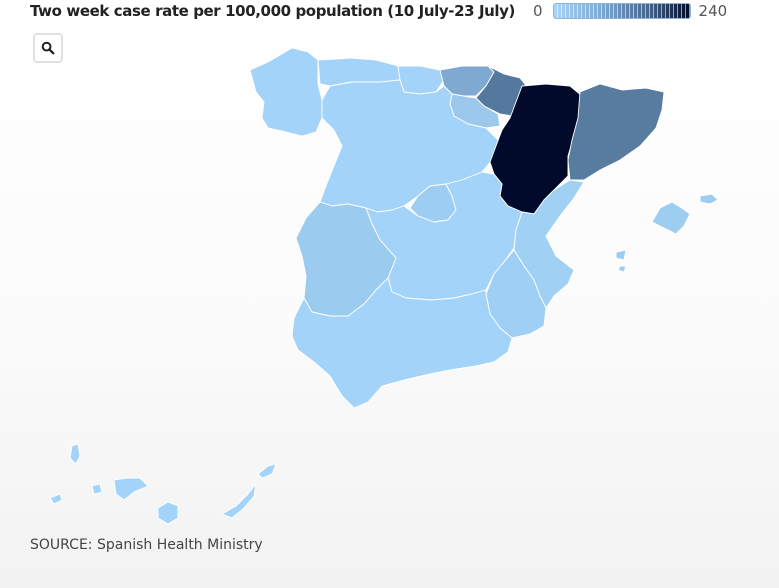  Describe the element at coordinates (163, 484) in the screenshot. I see `region-canary-islands` at that location.